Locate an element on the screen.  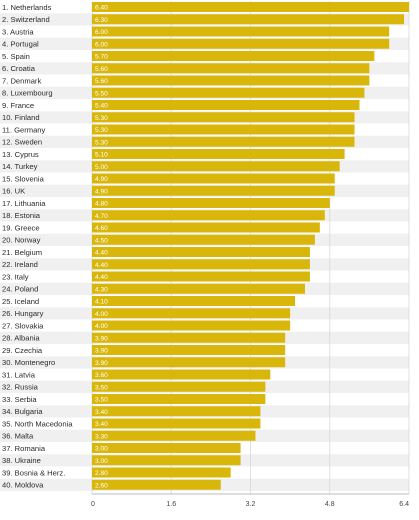
category-label: 30. Montenegro is located at coordinates (28, 362).